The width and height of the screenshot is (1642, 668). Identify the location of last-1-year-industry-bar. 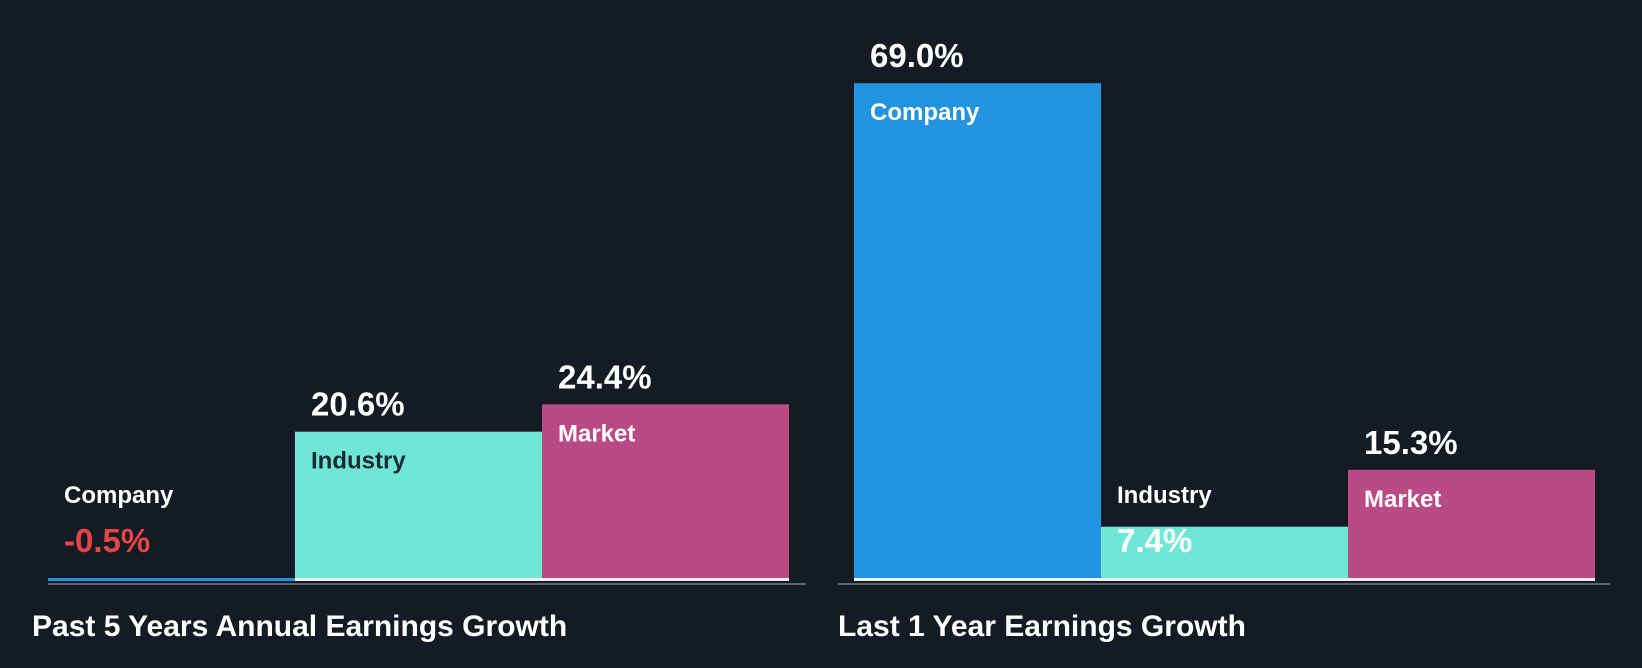
(1224, 553).